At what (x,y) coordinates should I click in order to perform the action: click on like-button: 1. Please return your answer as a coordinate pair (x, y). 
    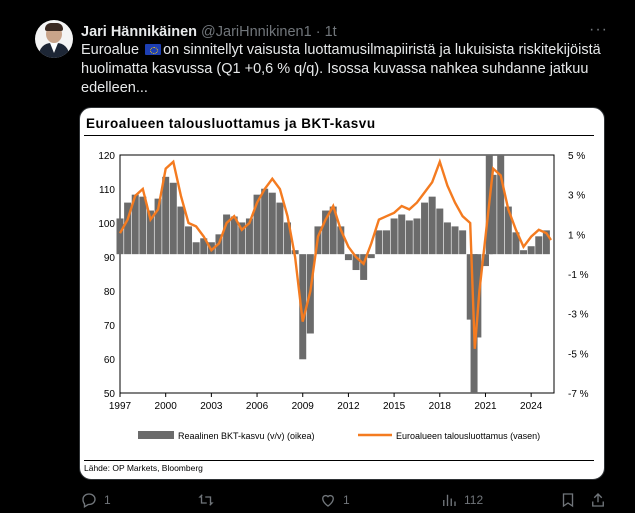
    Looking at the image, I should click on (334, 500).